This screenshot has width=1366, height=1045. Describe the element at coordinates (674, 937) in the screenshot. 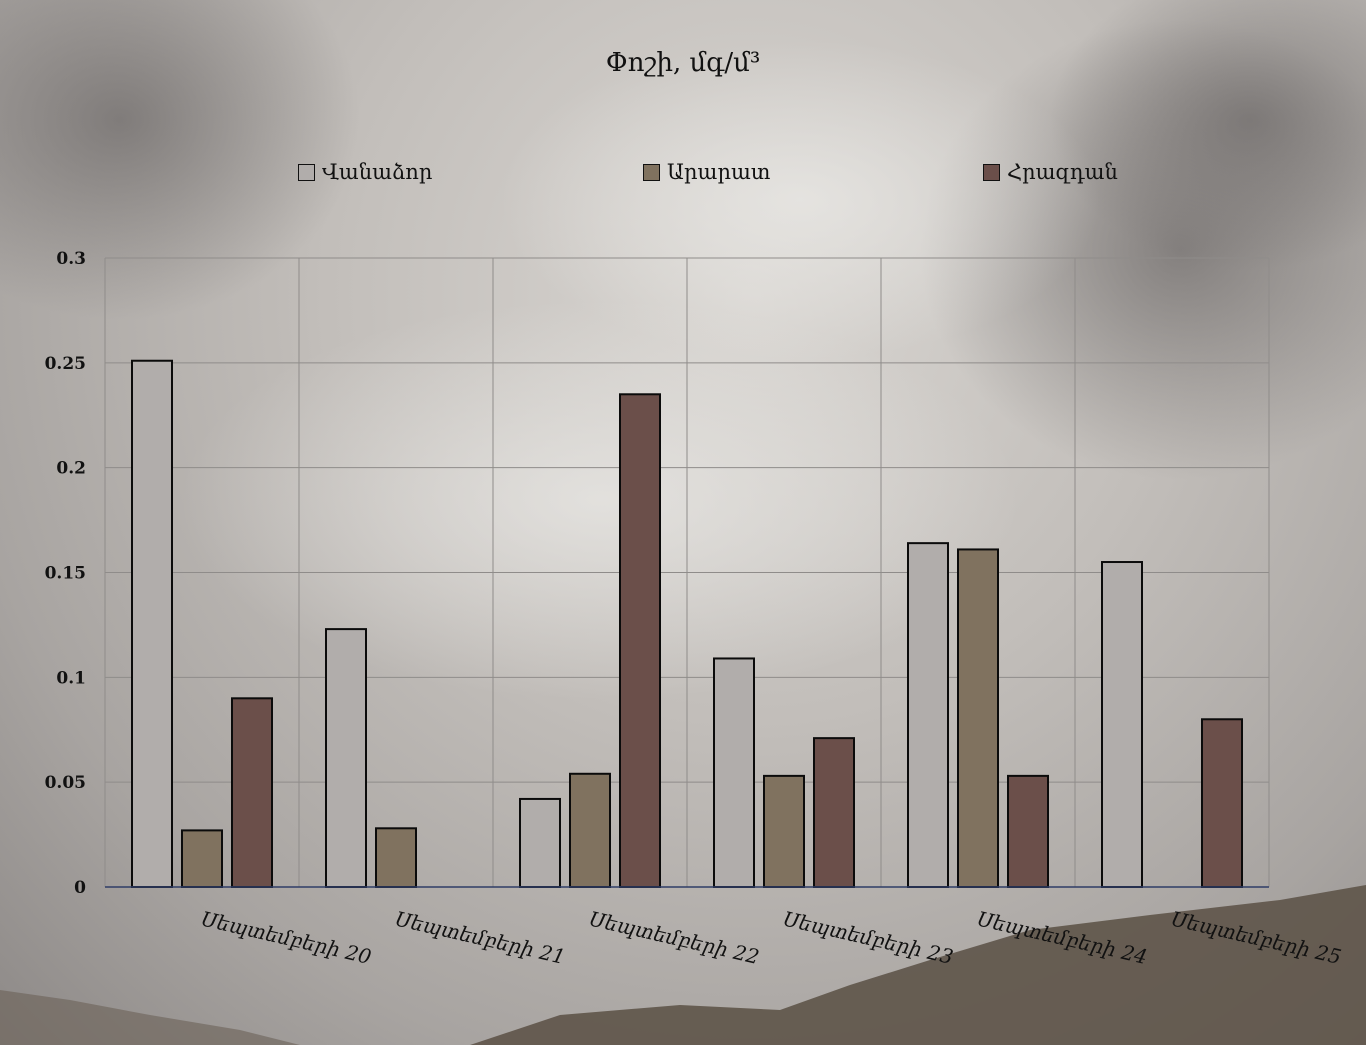

I see `x-tick-label: Սեպտեմբերի 22` at that location.